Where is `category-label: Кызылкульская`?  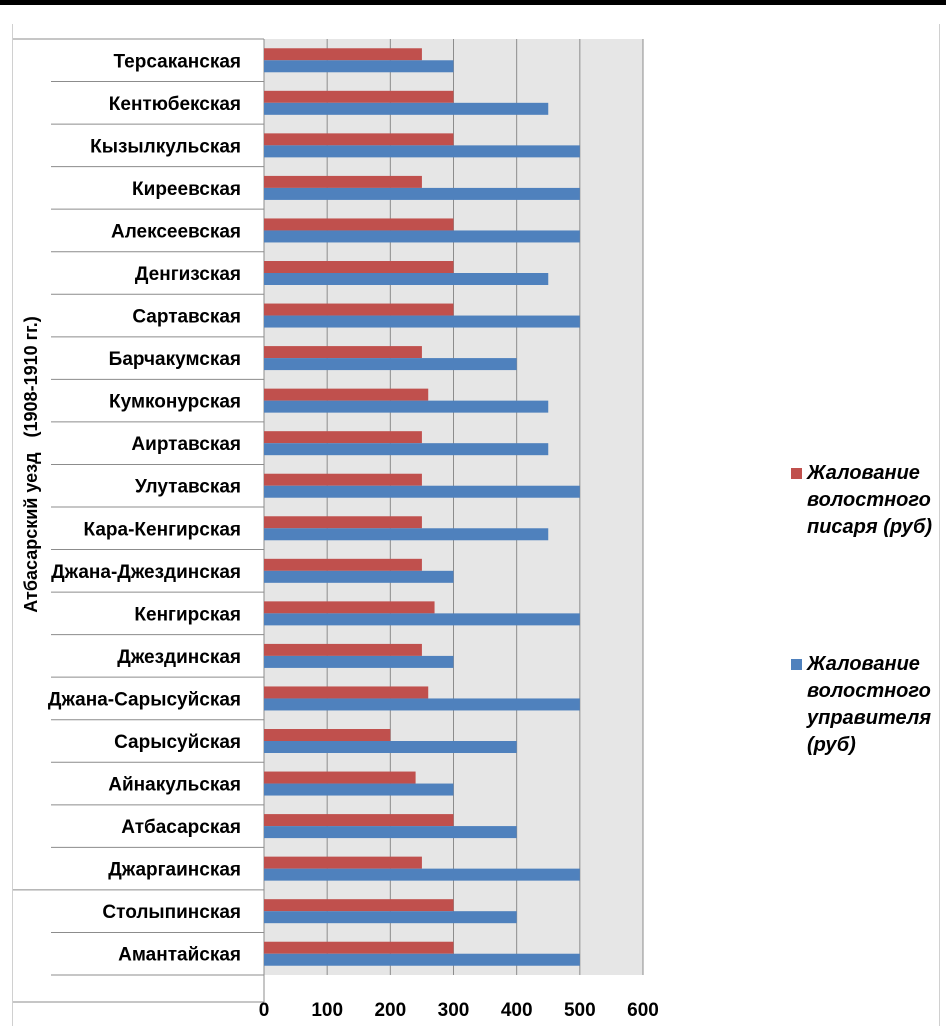
category-label: Кызылкульская is located at coordinates (165, 146).